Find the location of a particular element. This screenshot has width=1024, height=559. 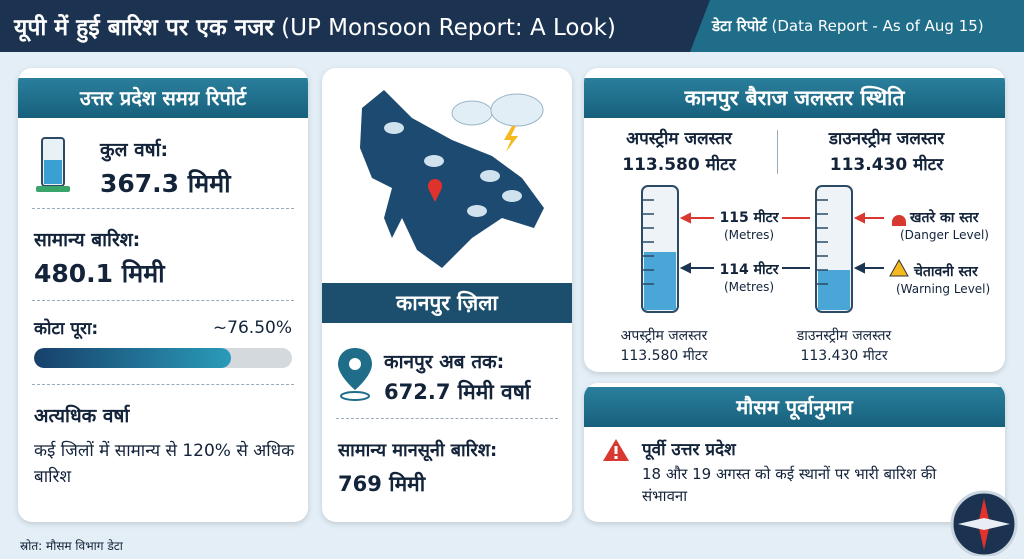

downstream-value: 113.430 मीटर is located at coordinates (886, 165).